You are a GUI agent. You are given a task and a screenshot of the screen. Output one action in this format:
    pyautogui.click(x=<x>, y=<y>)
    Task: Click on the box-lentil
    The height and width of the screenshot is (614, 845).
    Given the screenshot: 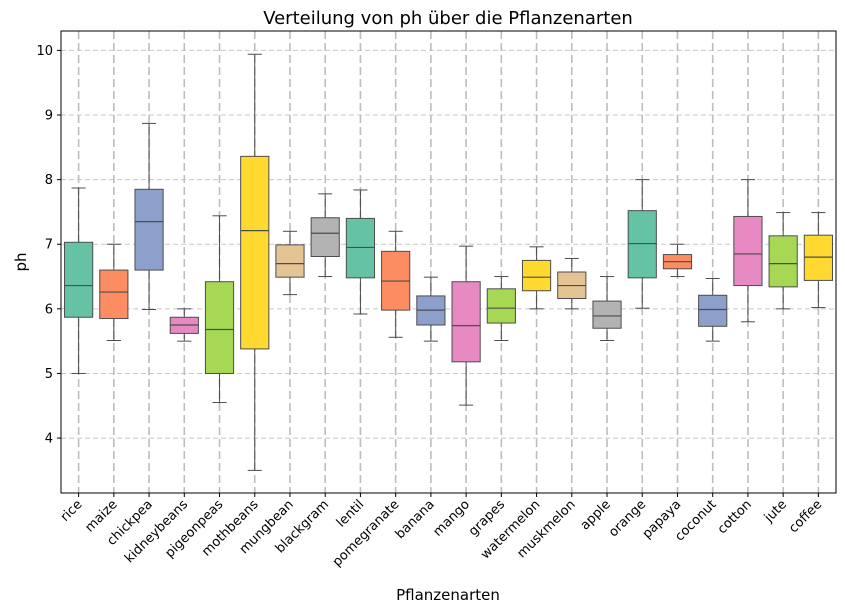 What is the action you would take?
    pyautogui.click(x=360, y=252)
    